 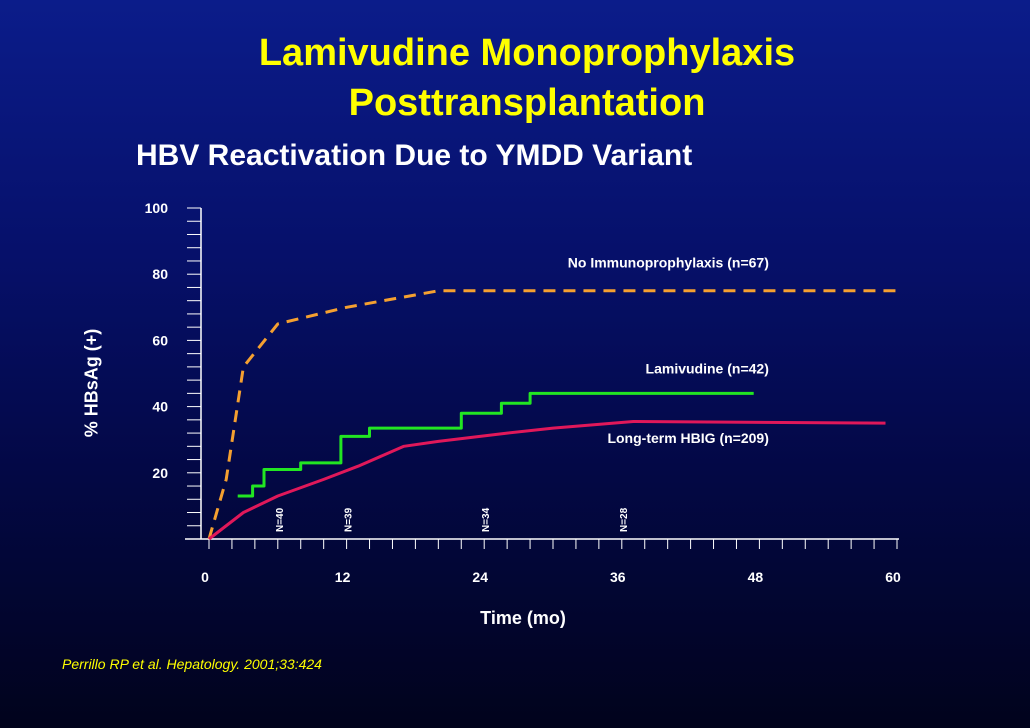 What do you see at coordinates (205, 577) in the screenshot?
I see `x-tick-label: 0` at bounding box center [205, 577].